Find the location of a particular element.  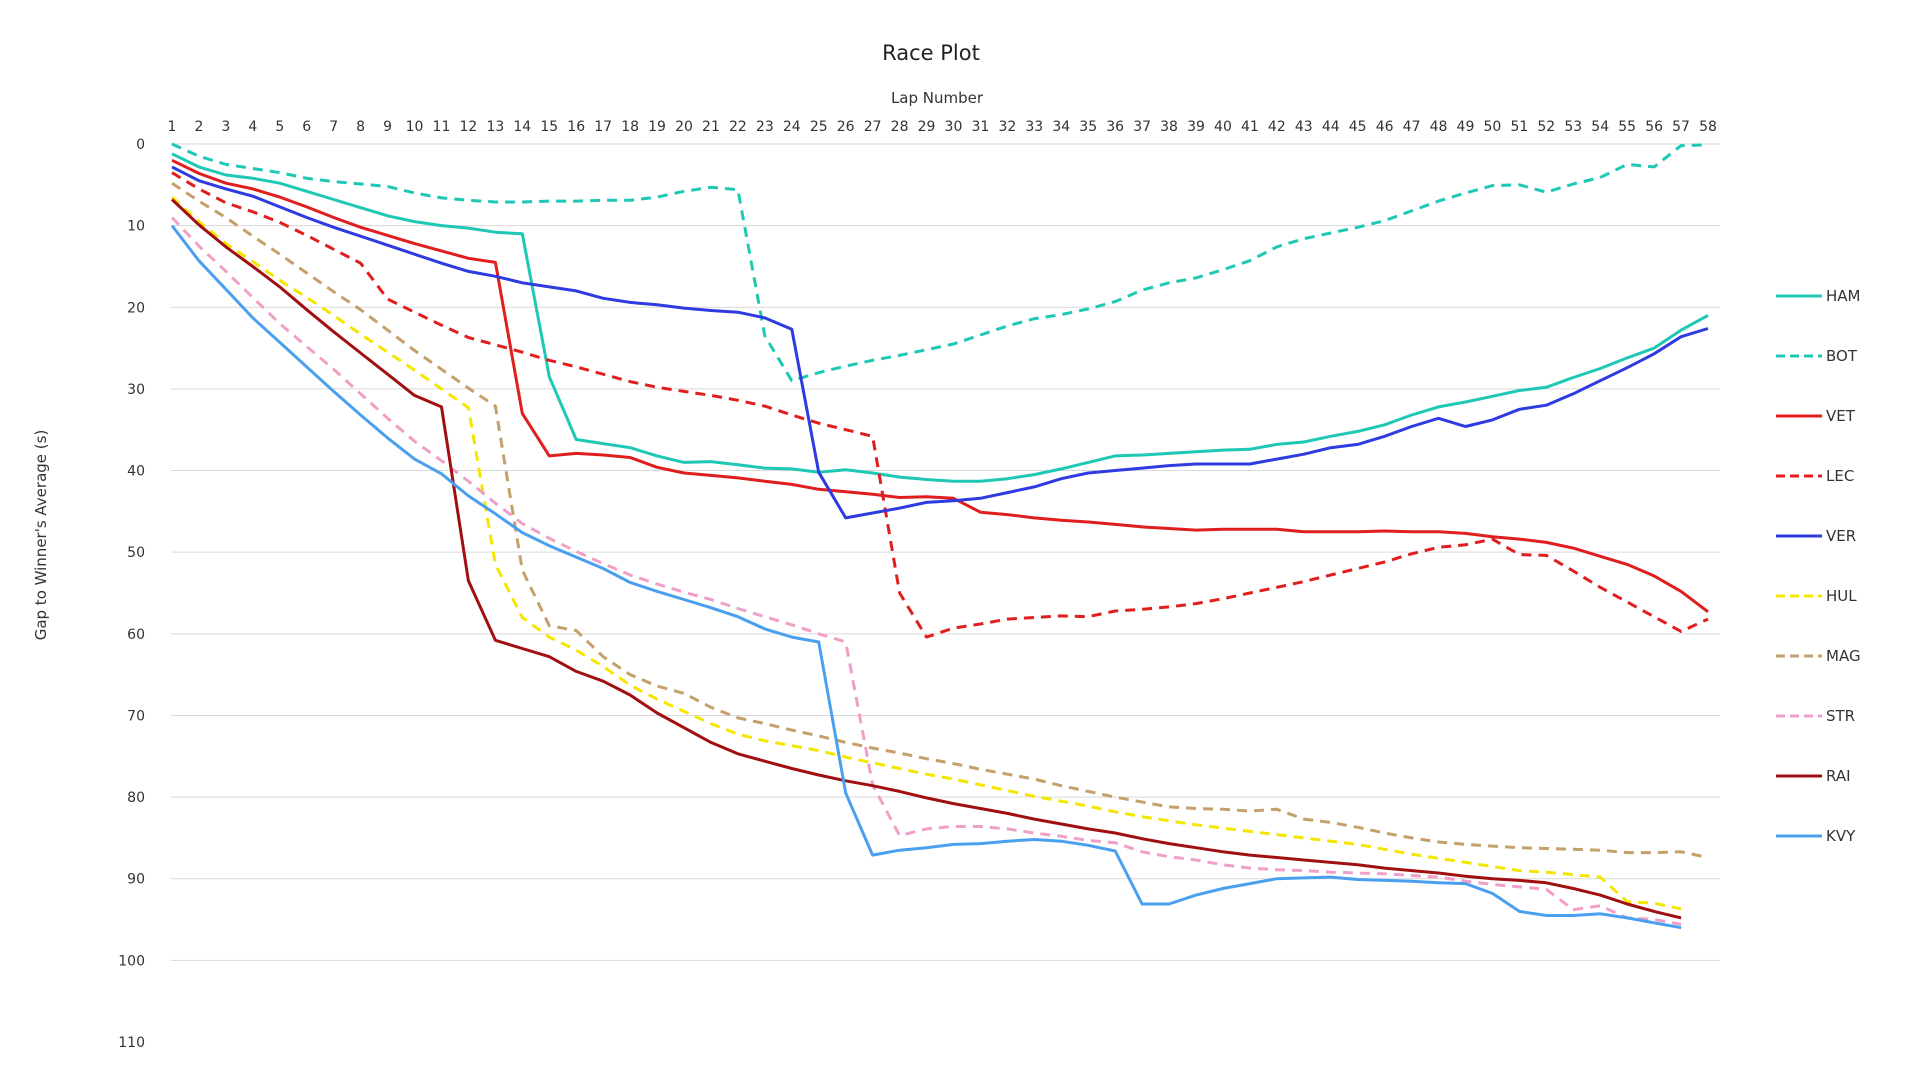

x-tick-label: 29 is located at coordinates (927, 127).